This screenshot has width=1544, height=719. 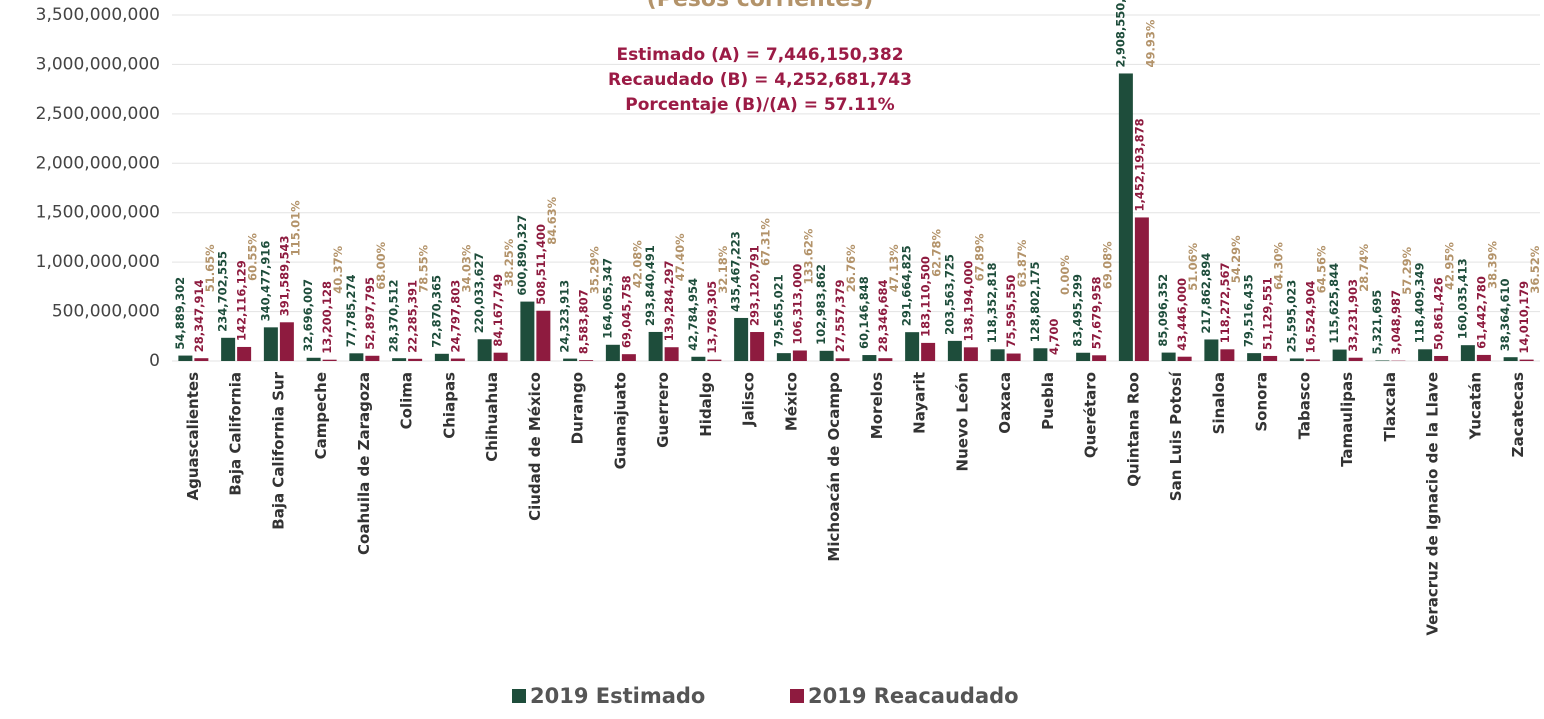 I want to click on x-tick-label: Quintana Roo, so click(x=1133, y=429).